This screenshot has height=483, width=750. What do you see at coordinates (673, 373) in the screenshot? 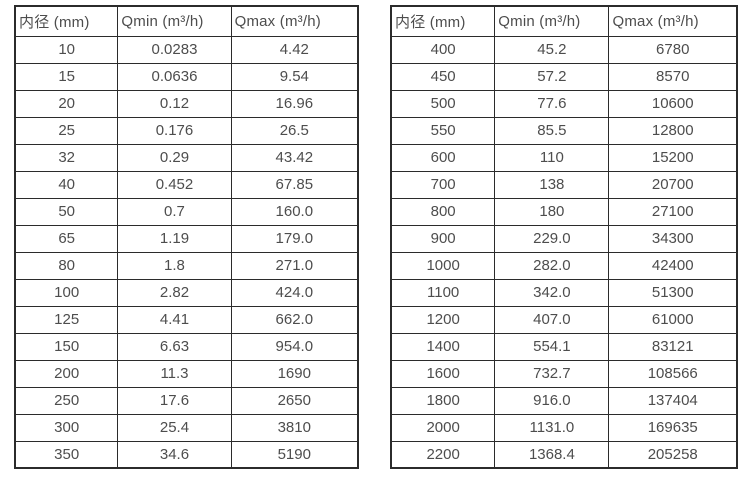
I see `table-cell: 108566` at bounding box center [673, 373].